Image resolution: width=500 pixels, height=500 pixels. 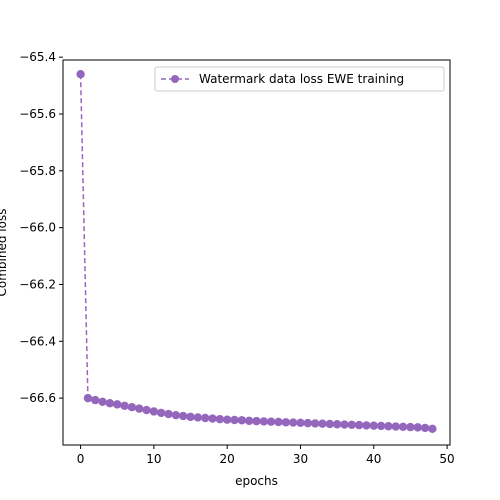 What do you see at coordinates (300, 459) in the screenshot?
I see `x-tick-label: 30` at bounding box center [300, 459].